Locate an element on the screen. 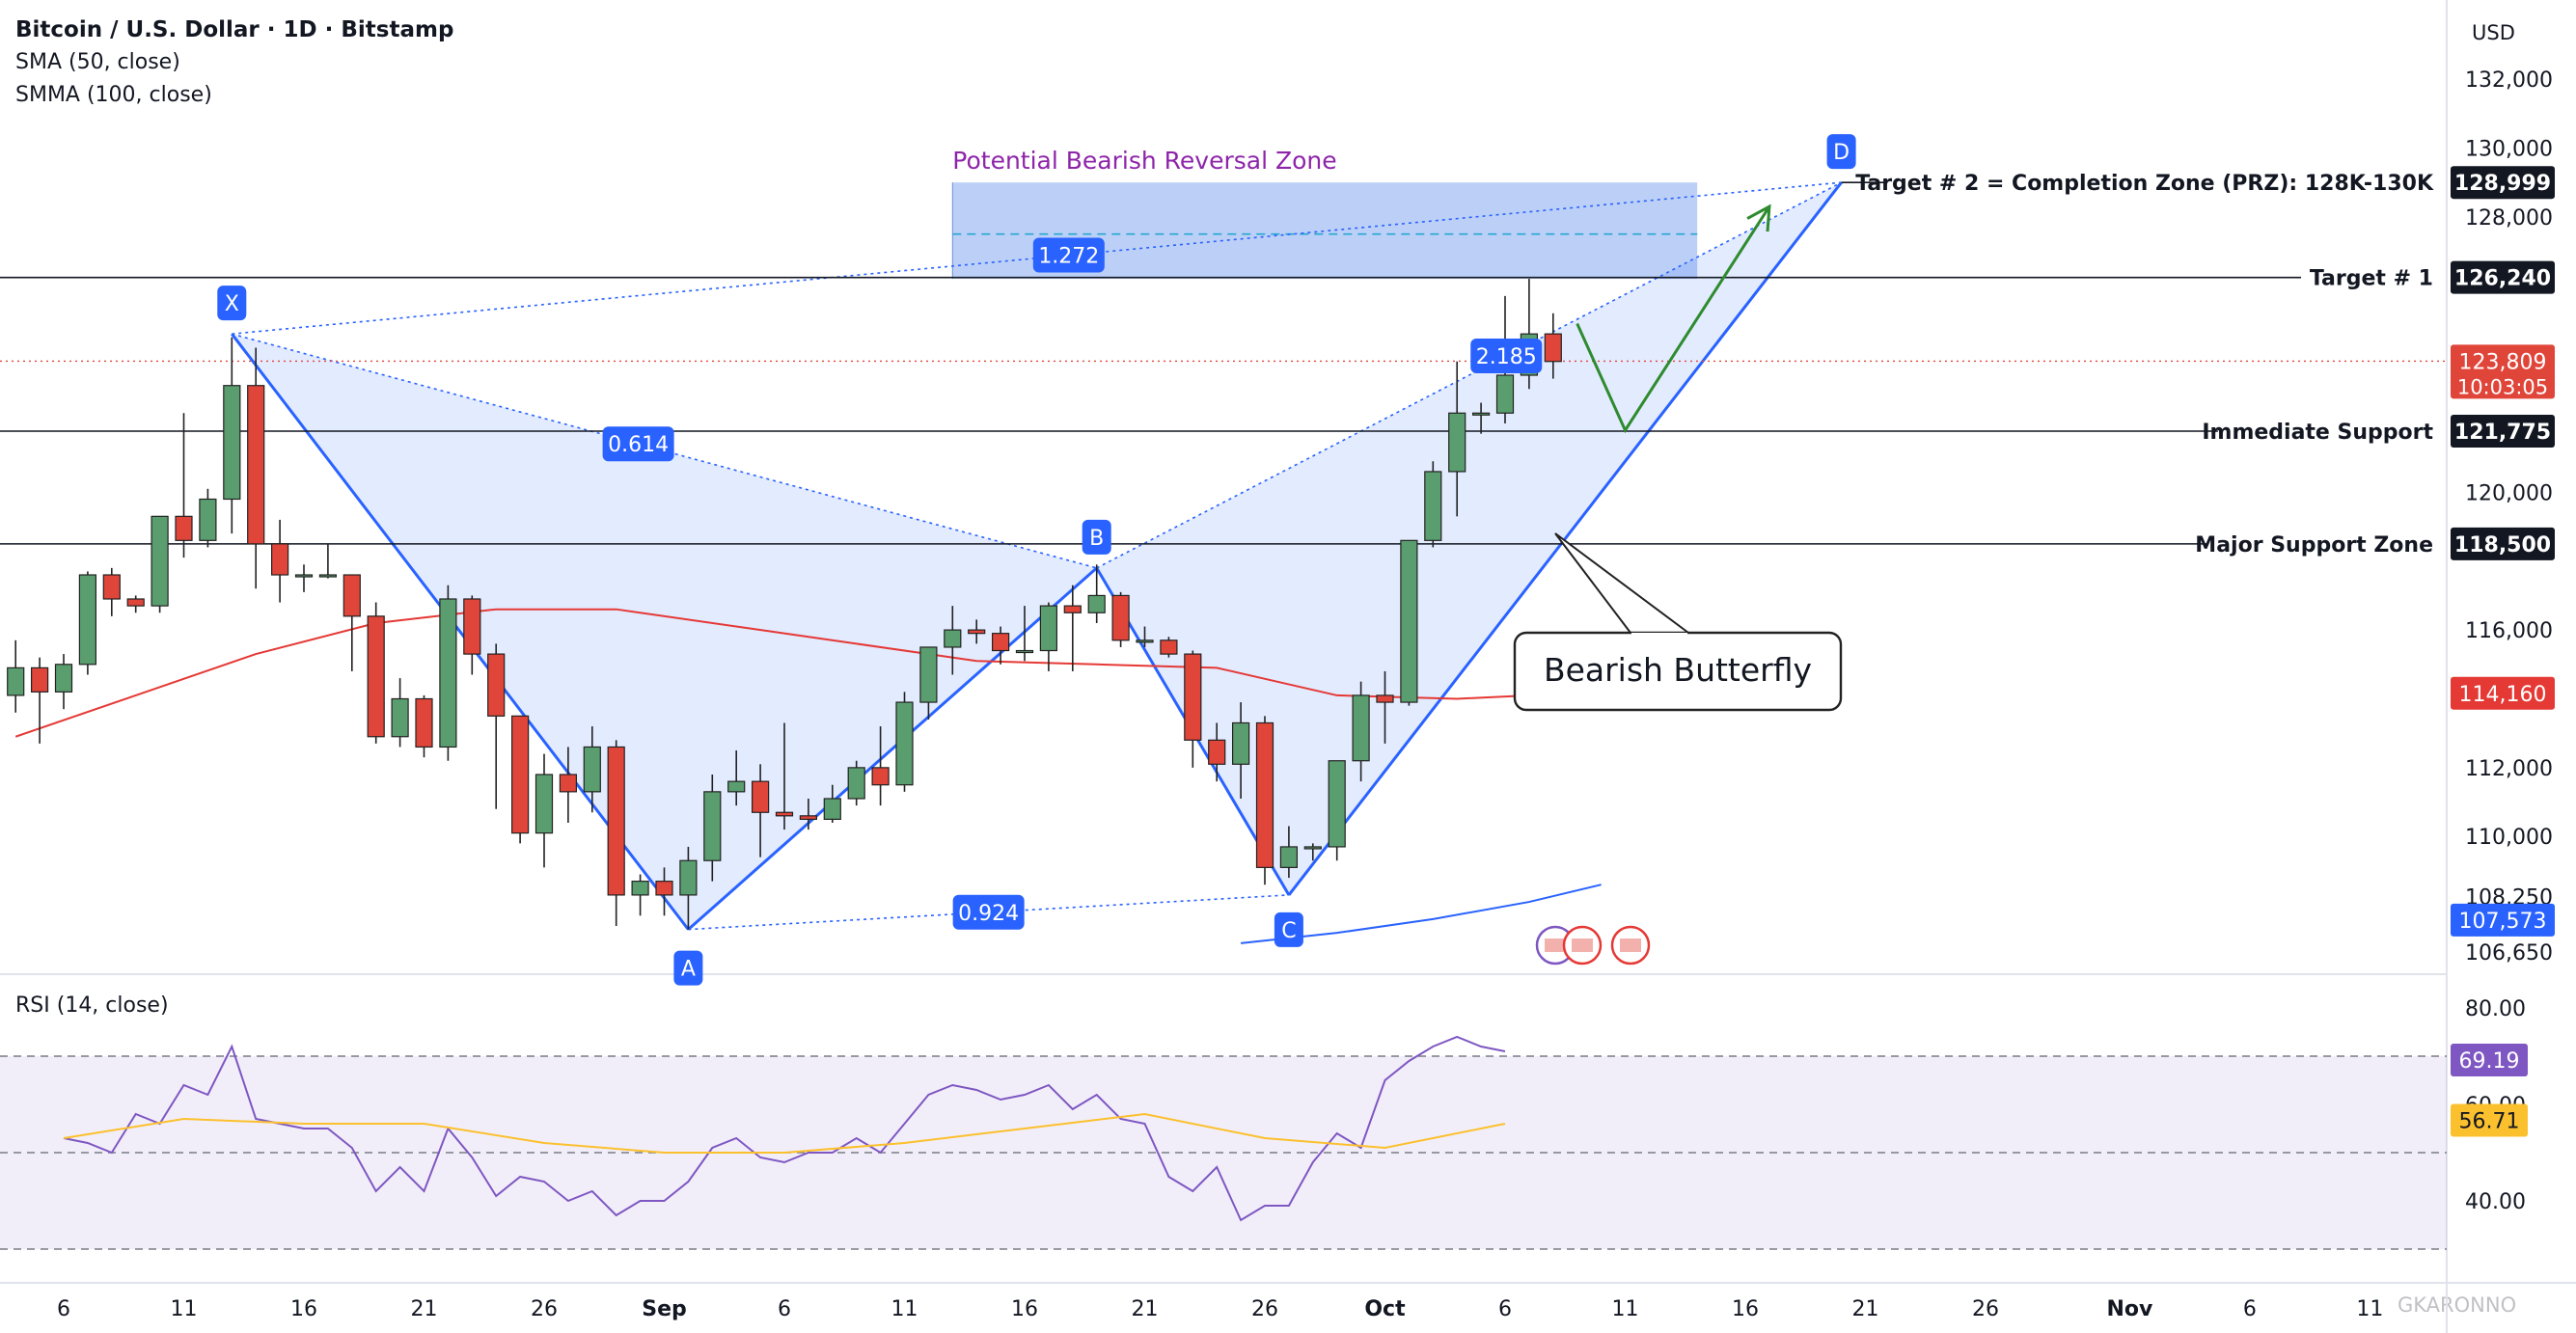 Image resolution: width=2576 pixels, height=1333 pixels. level-price-tag-text-1: 126,240 is located at coordinates (2503, 279).